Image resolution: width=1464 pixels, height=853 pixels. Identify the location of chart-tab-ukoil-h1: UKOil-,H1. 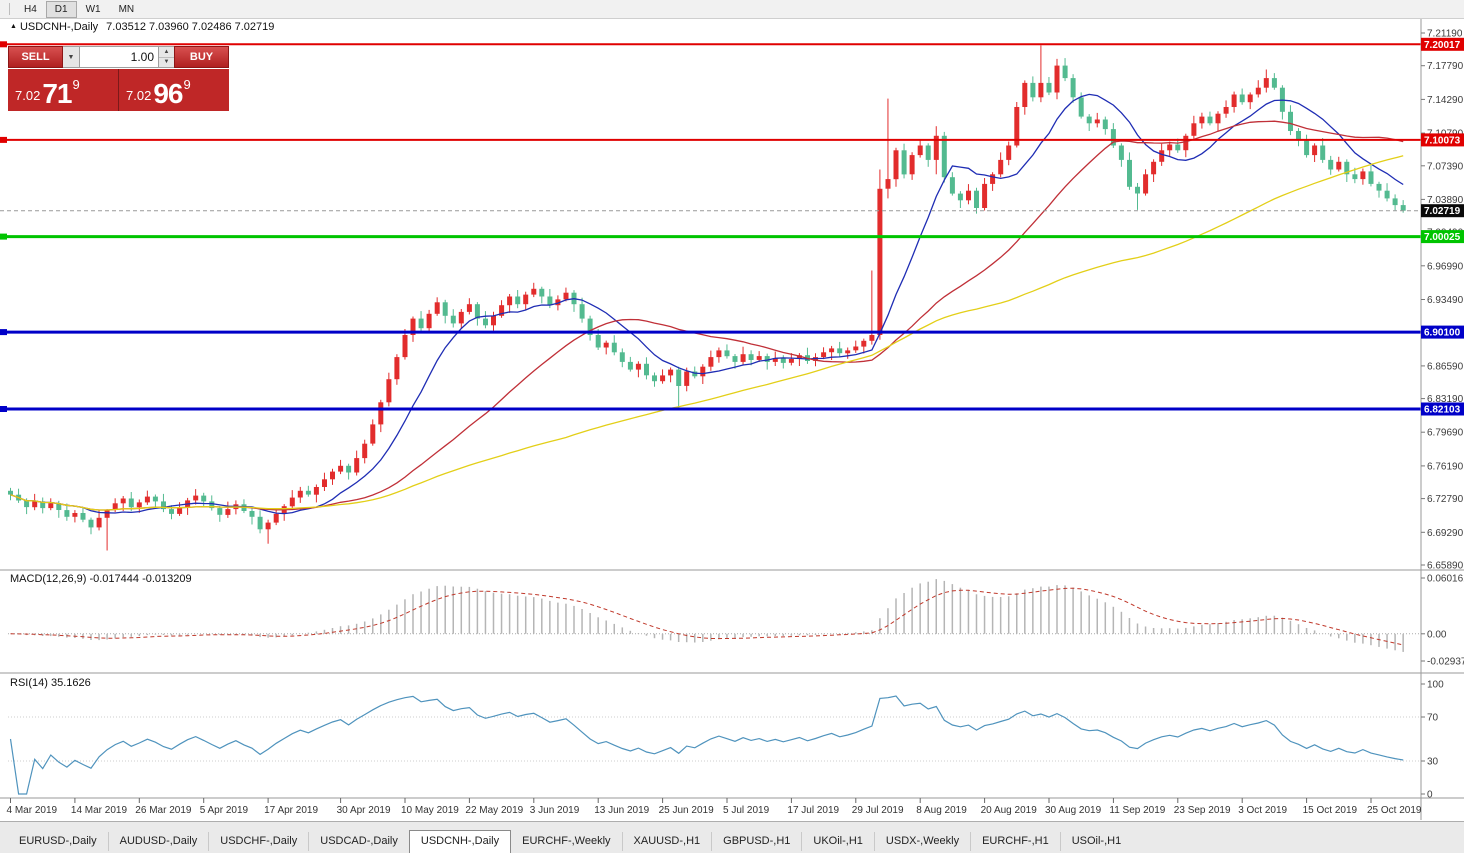
(837, 841).